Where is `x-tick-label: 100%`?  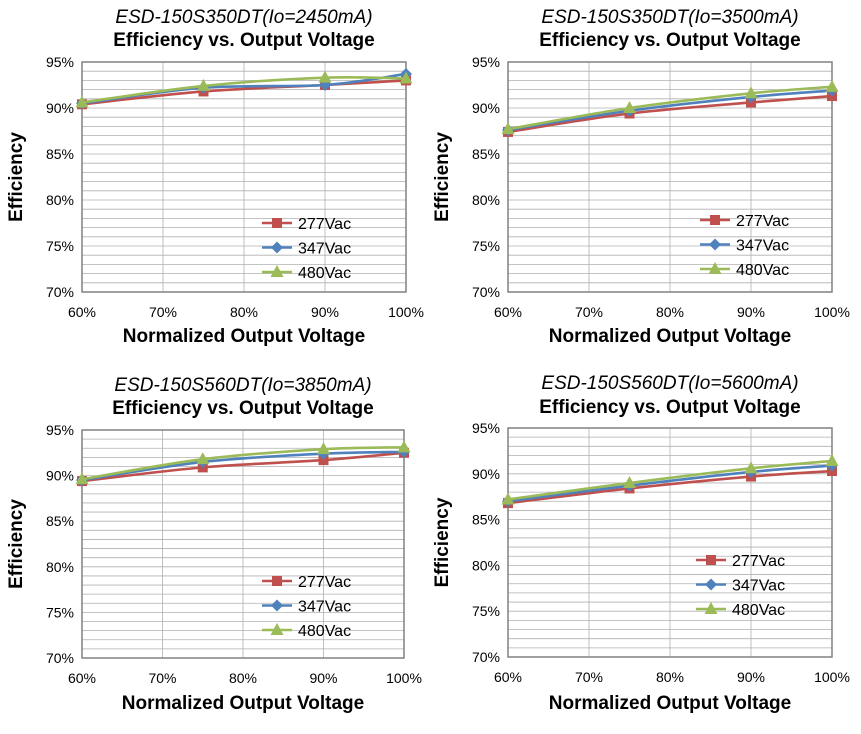
x-tick-label: 100% is located at coordinates (406, 312).